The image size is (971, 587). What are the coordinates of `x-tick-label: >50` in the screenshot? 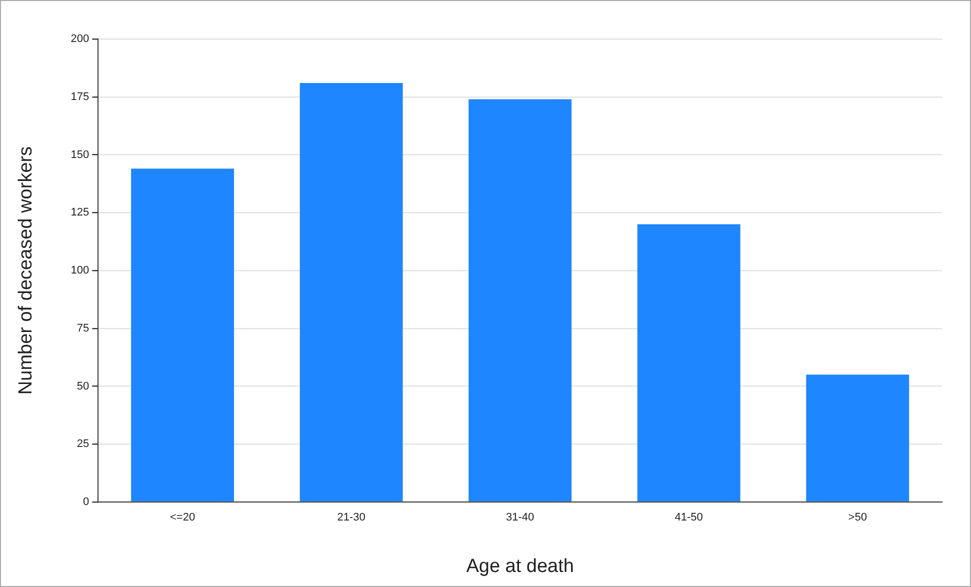 It's located at (857, 518).